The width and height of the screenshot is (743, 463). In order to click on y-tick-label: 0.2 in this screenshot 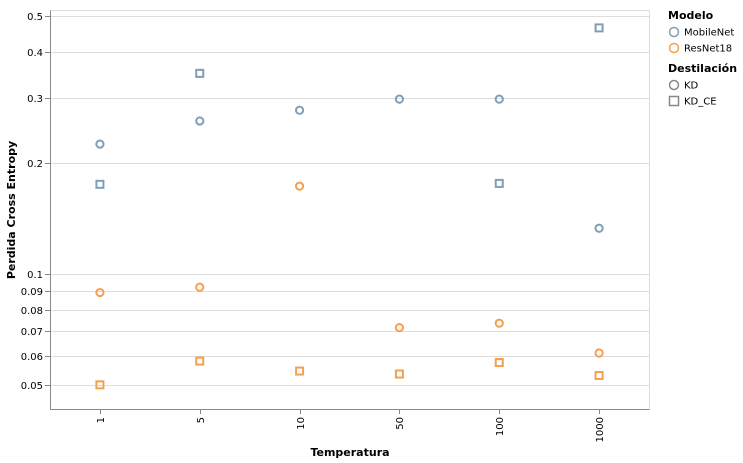, I will do `click(35, 164)`.